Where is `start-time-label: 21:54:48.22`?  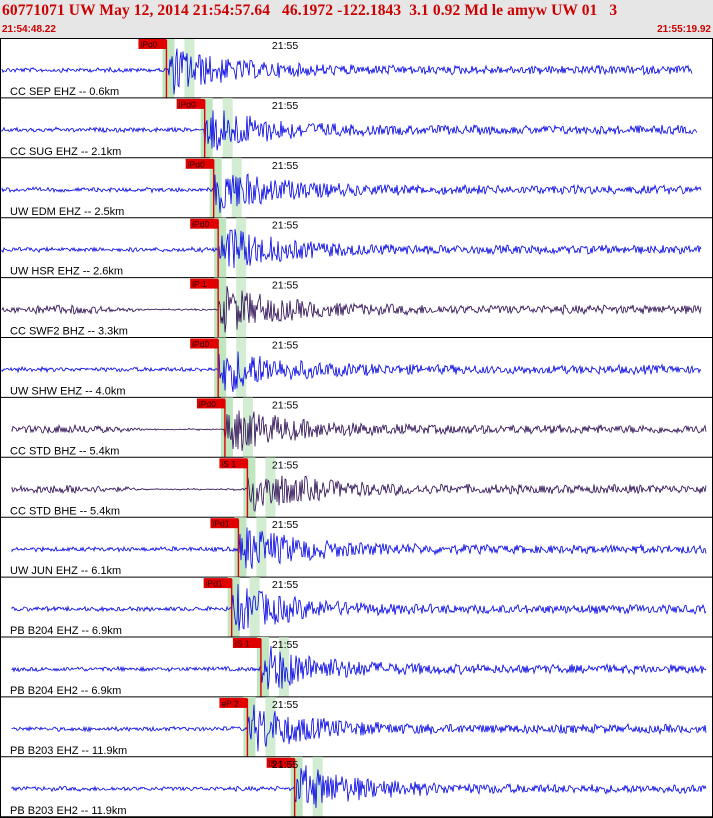 start-time-label: 21:54:48.22 is located at coordinates (29, 29).